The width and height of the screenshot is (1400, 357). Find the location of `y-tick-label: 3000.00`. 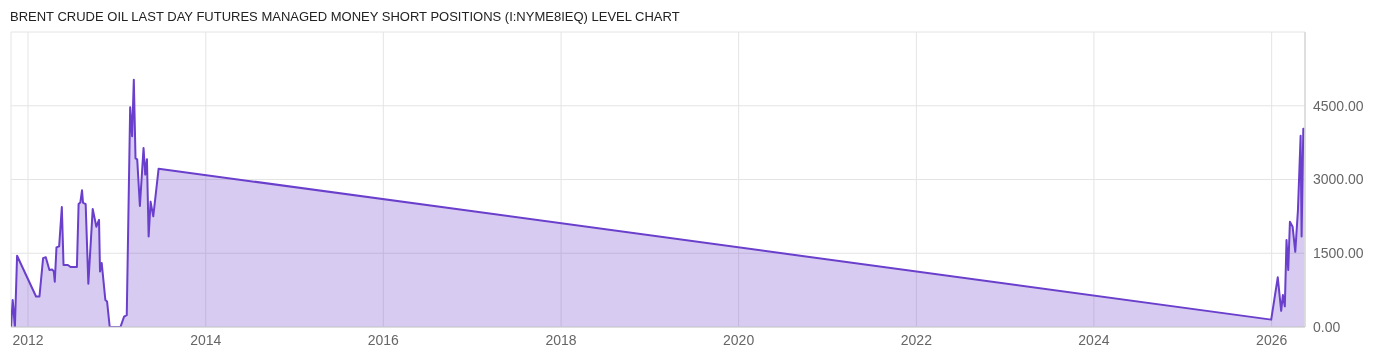

y-tick-label: 3000.00 is located at coordinates (1338, 179).